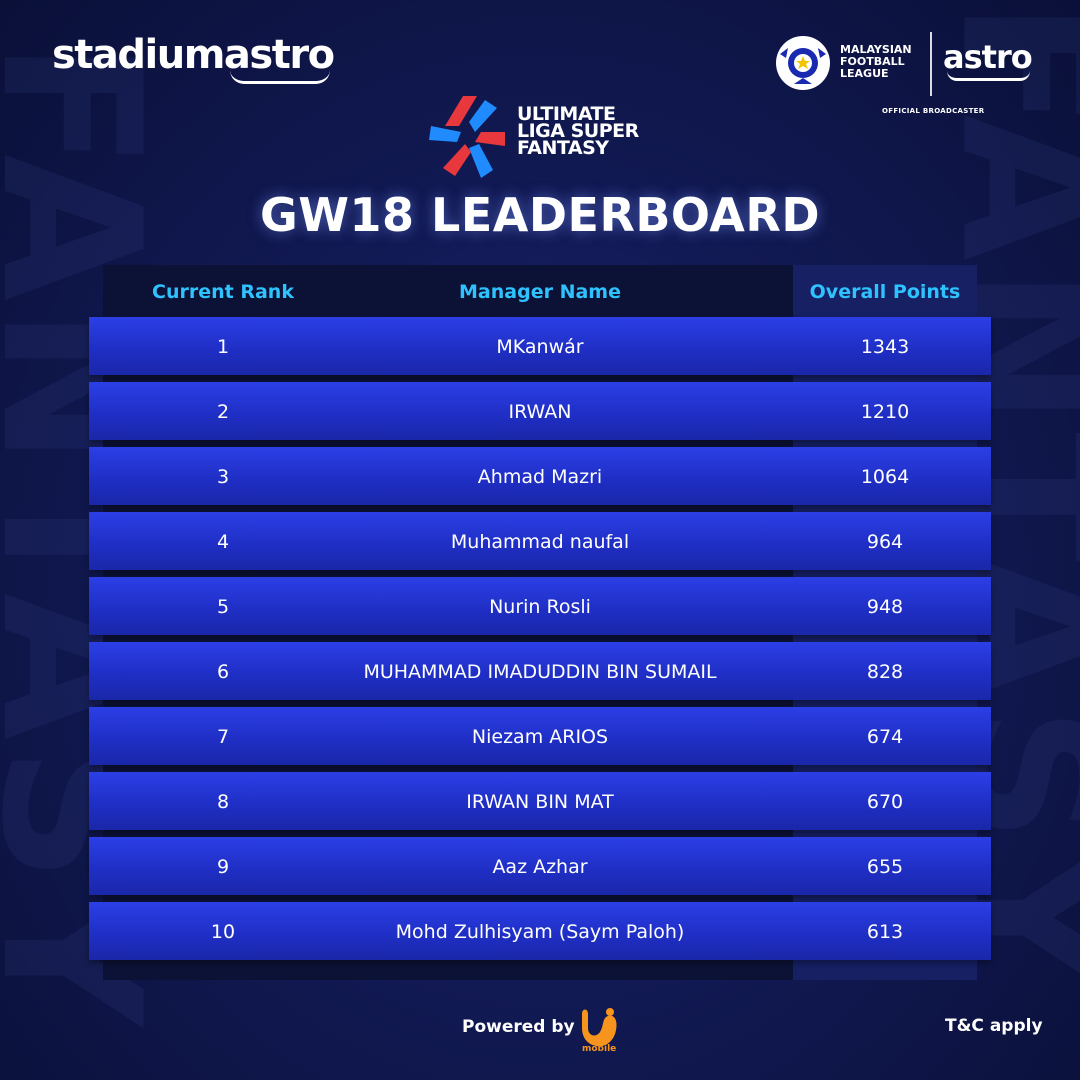 The width and height of the screenshot is (1080, 1080). What do you see at coordinates (599, 1049) in the screenshot?
I see `sponsor-label: mobile` at bounding box center [599, 1049].